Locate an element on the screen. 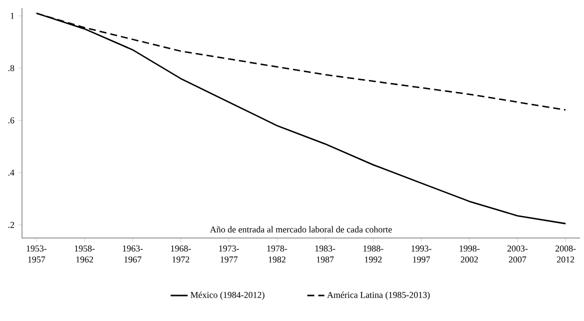 Image resolution: width=584 pixels, height=321 pixels. y-tick-label: .2 is located at coordinates (11, 225).